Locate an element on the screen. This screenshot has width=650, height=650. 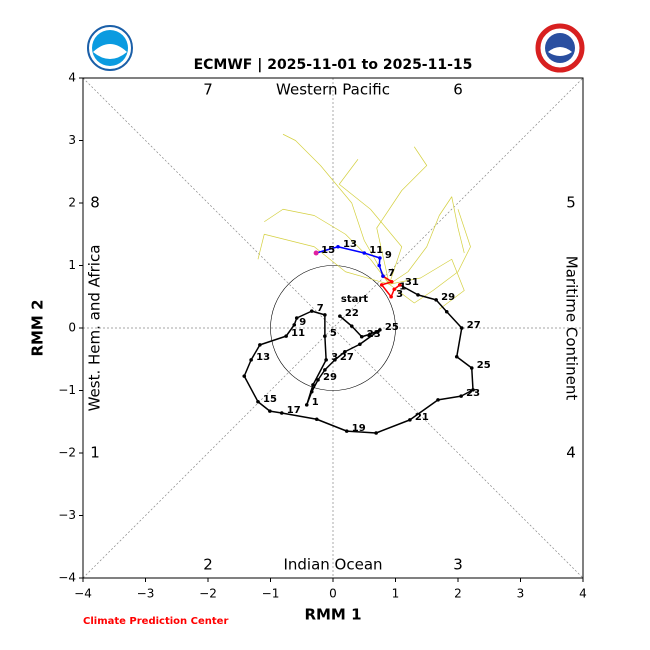
phase-label: 4 is located at coordinates (571, 453).